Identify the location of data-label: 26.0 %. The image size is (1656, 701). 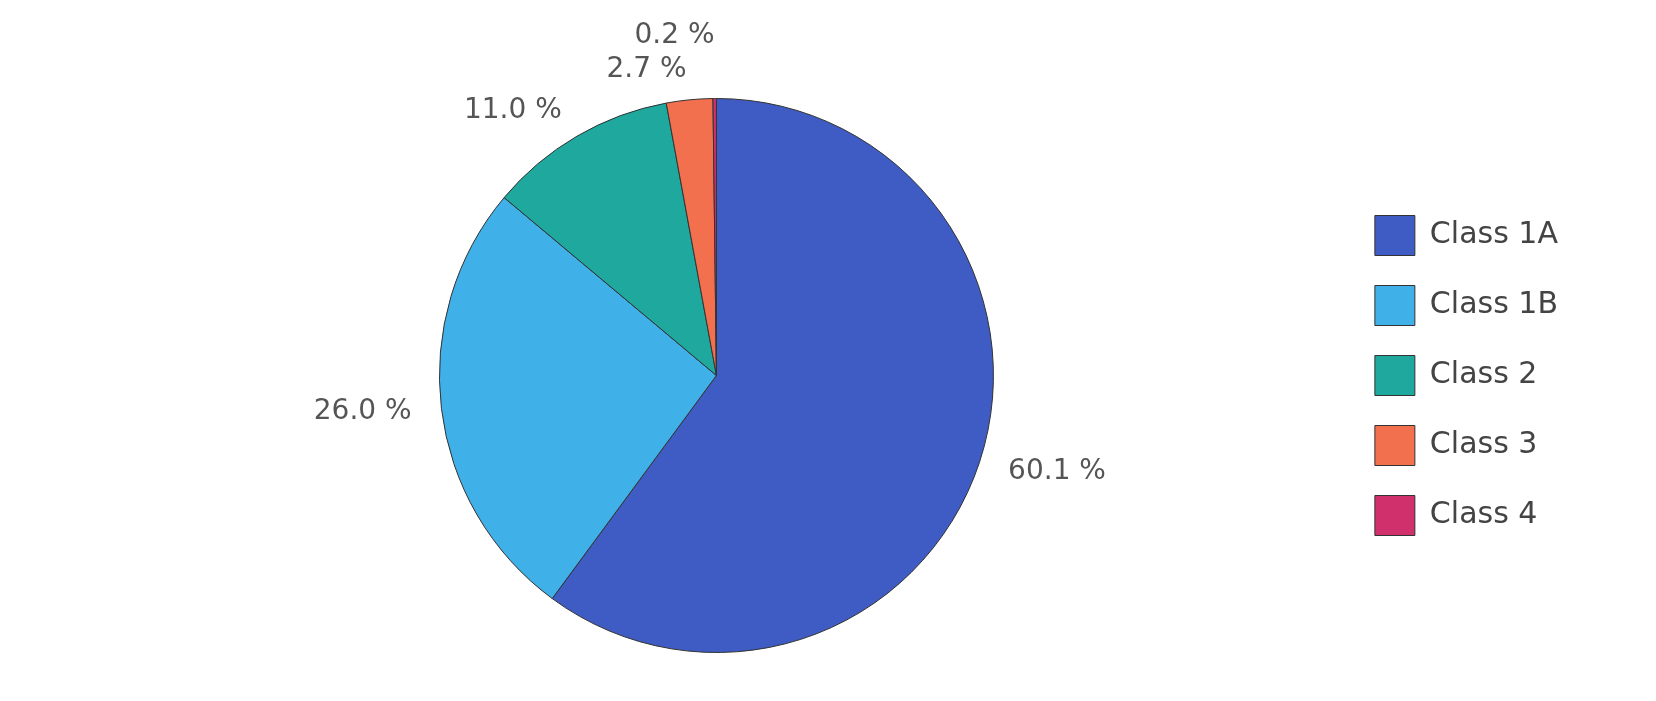
(362, 410).